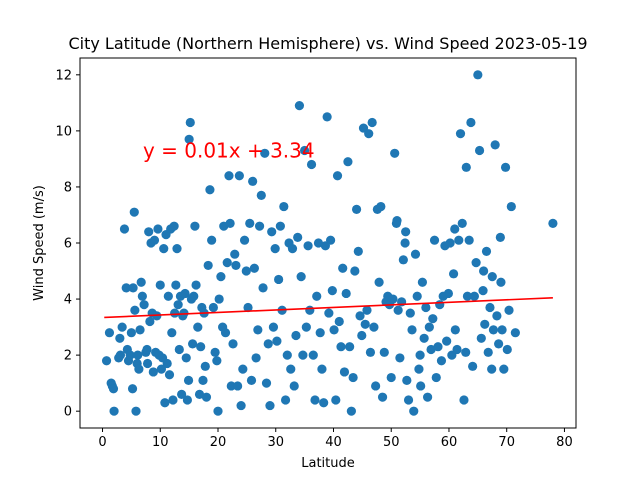  I want to click on x-tick-label: 10, so click(160, 442).